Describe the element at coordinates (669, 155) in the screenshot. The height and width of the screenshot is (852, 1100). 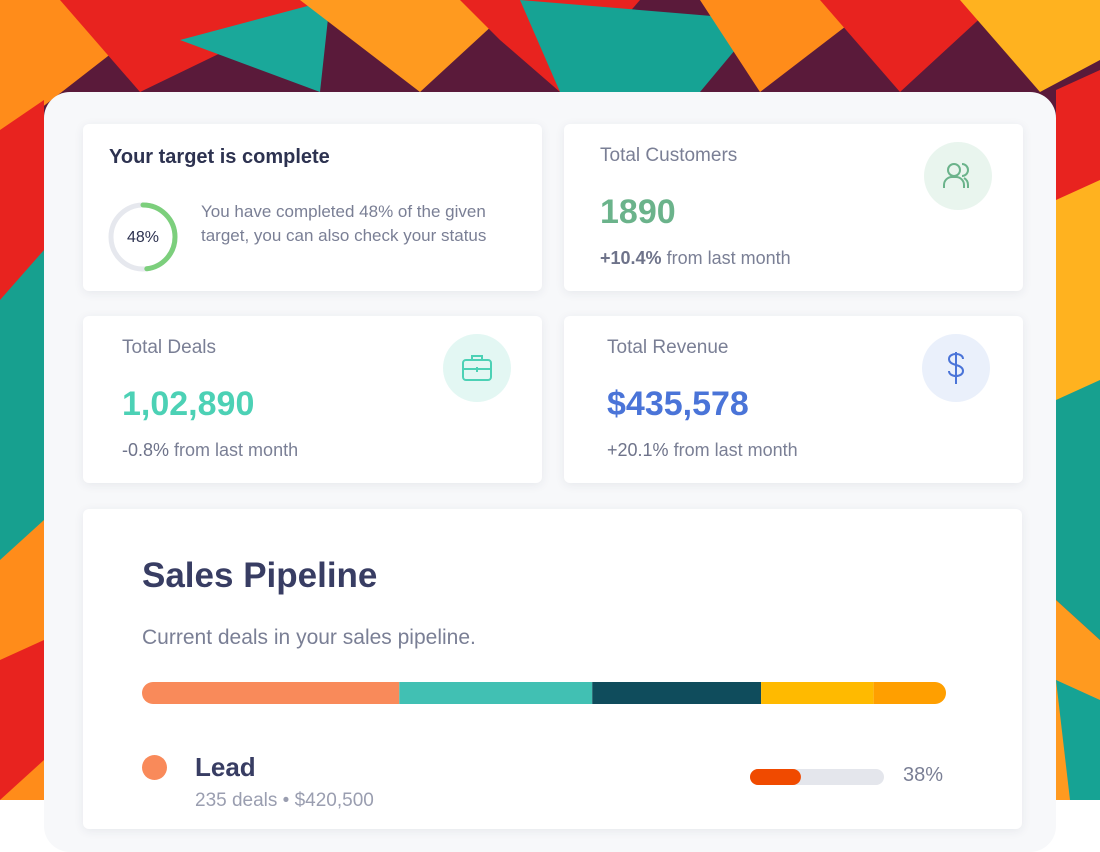
I see `stat-title: Total Customers` at that location.